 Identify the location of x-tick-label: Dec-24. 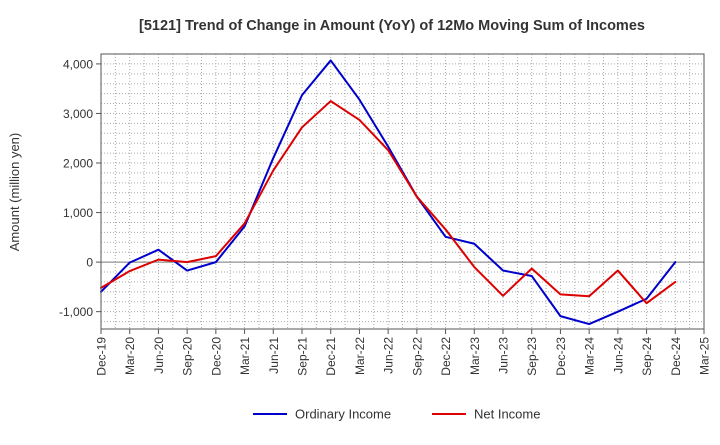
(676, 356).